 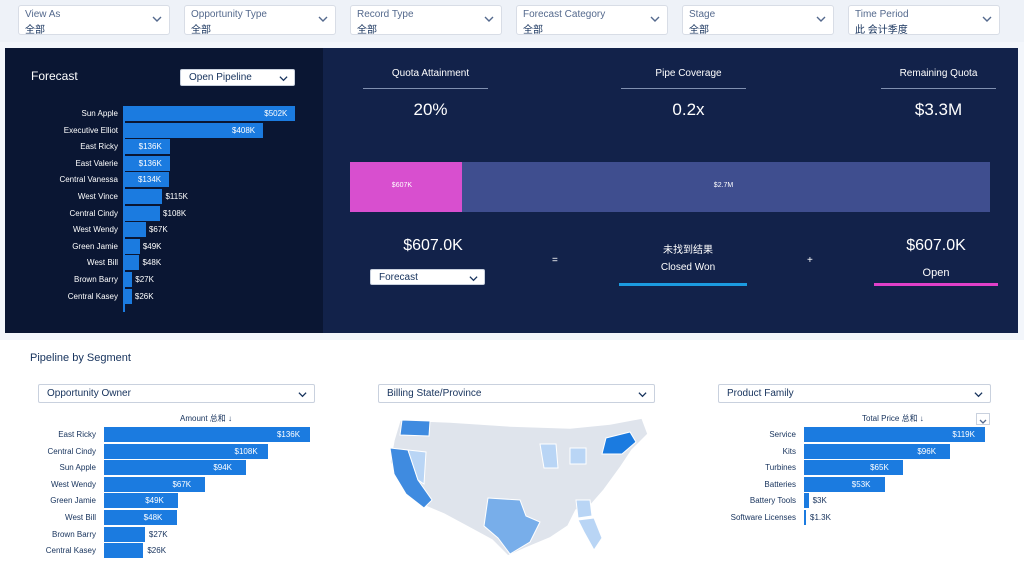 What do you see at coordinates (434, 393) in the screenshot?
I see `dropdown-label: Billing State/Province` at bounding box center [434, 393].